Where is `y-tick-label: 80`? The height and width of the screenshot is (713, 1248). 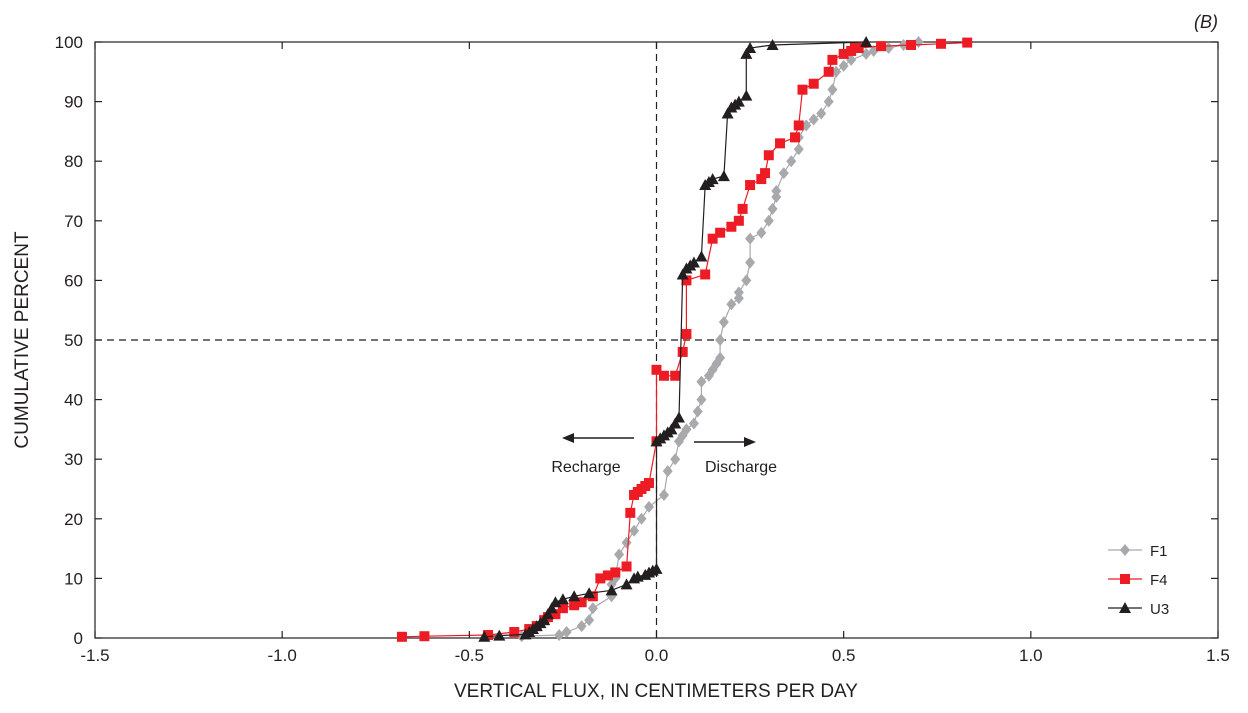 y-tick-label: 80 is located at coordinates (73, 161).